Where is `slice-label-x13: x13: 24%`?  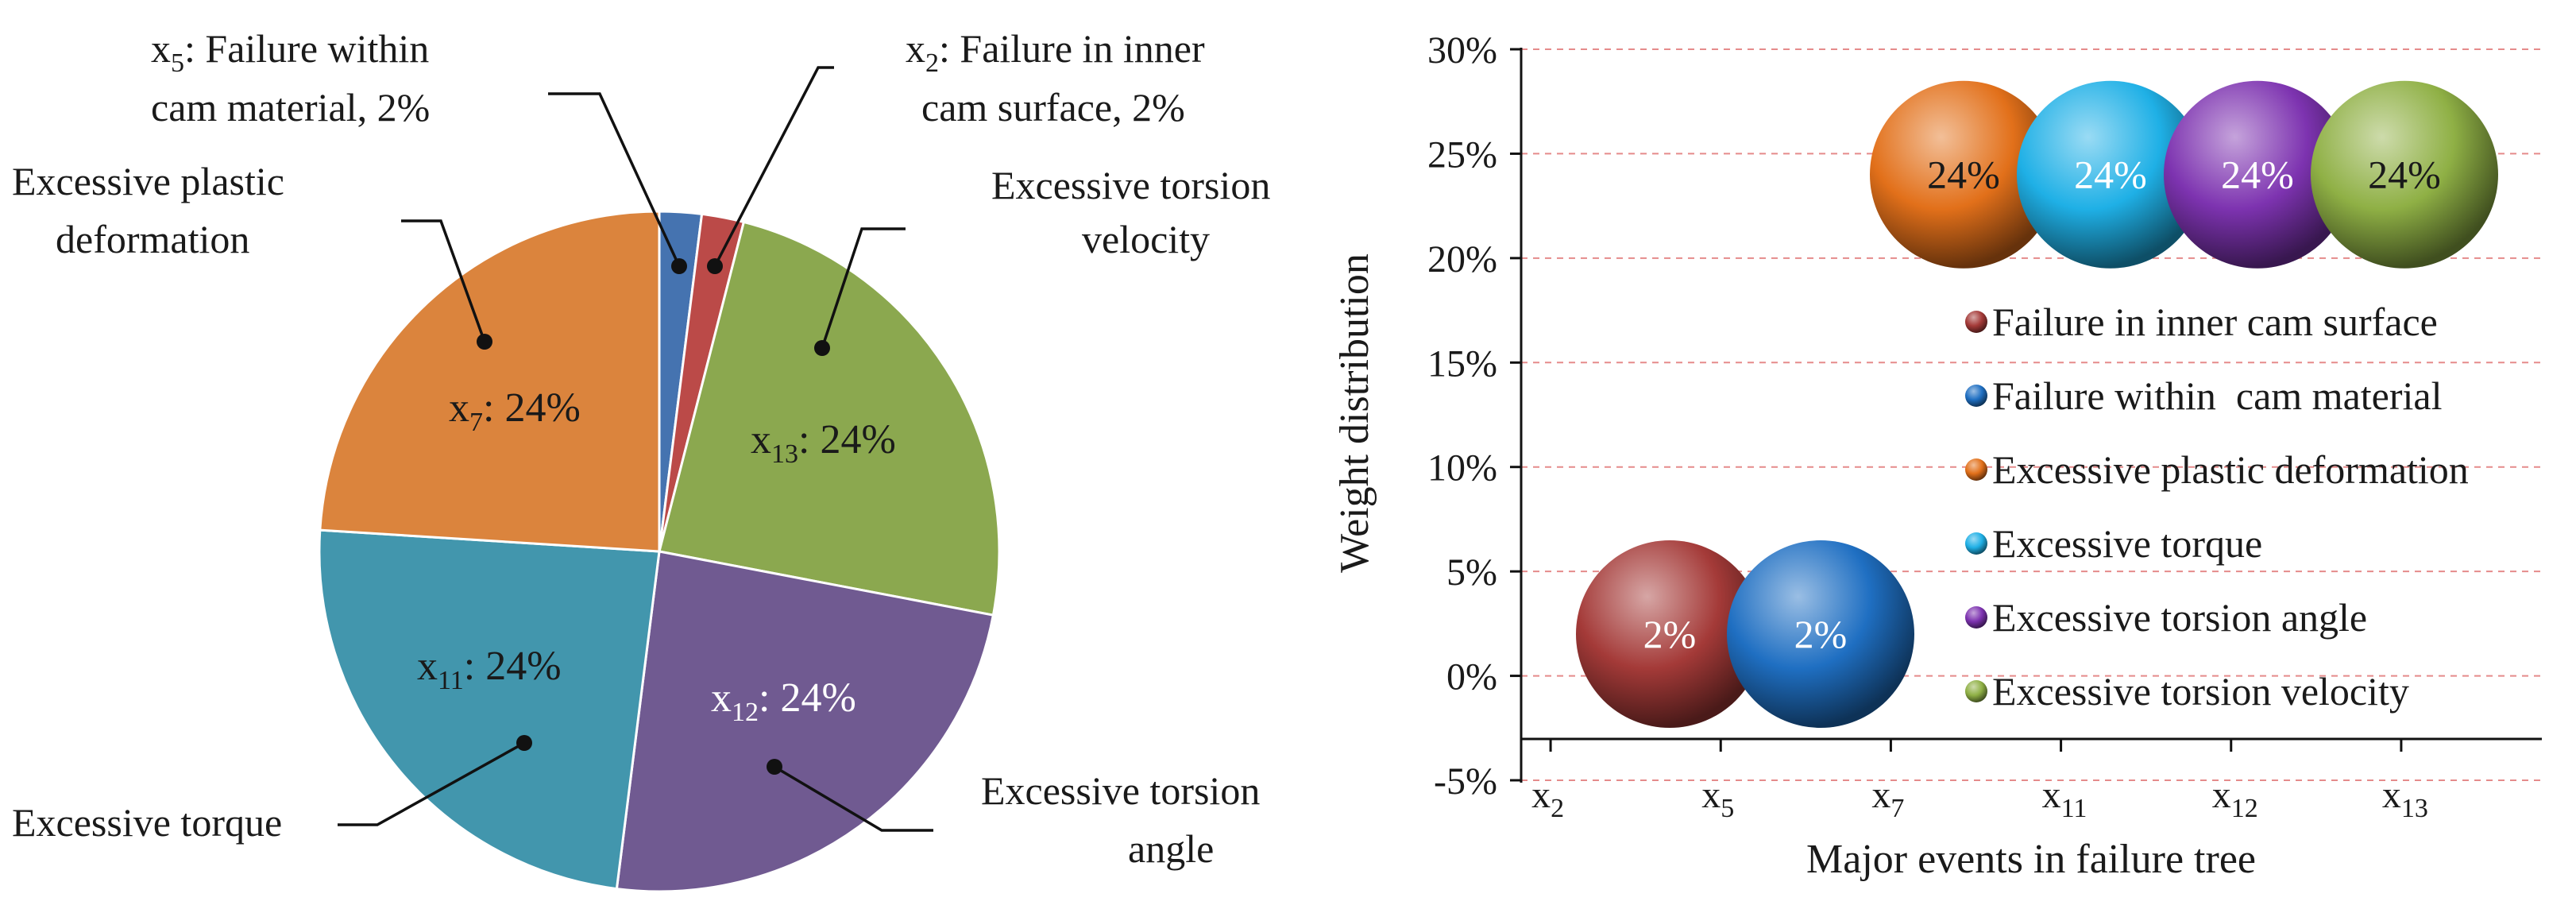 slice-label-x13: x13: 24% is located at coordinates (823, 443).